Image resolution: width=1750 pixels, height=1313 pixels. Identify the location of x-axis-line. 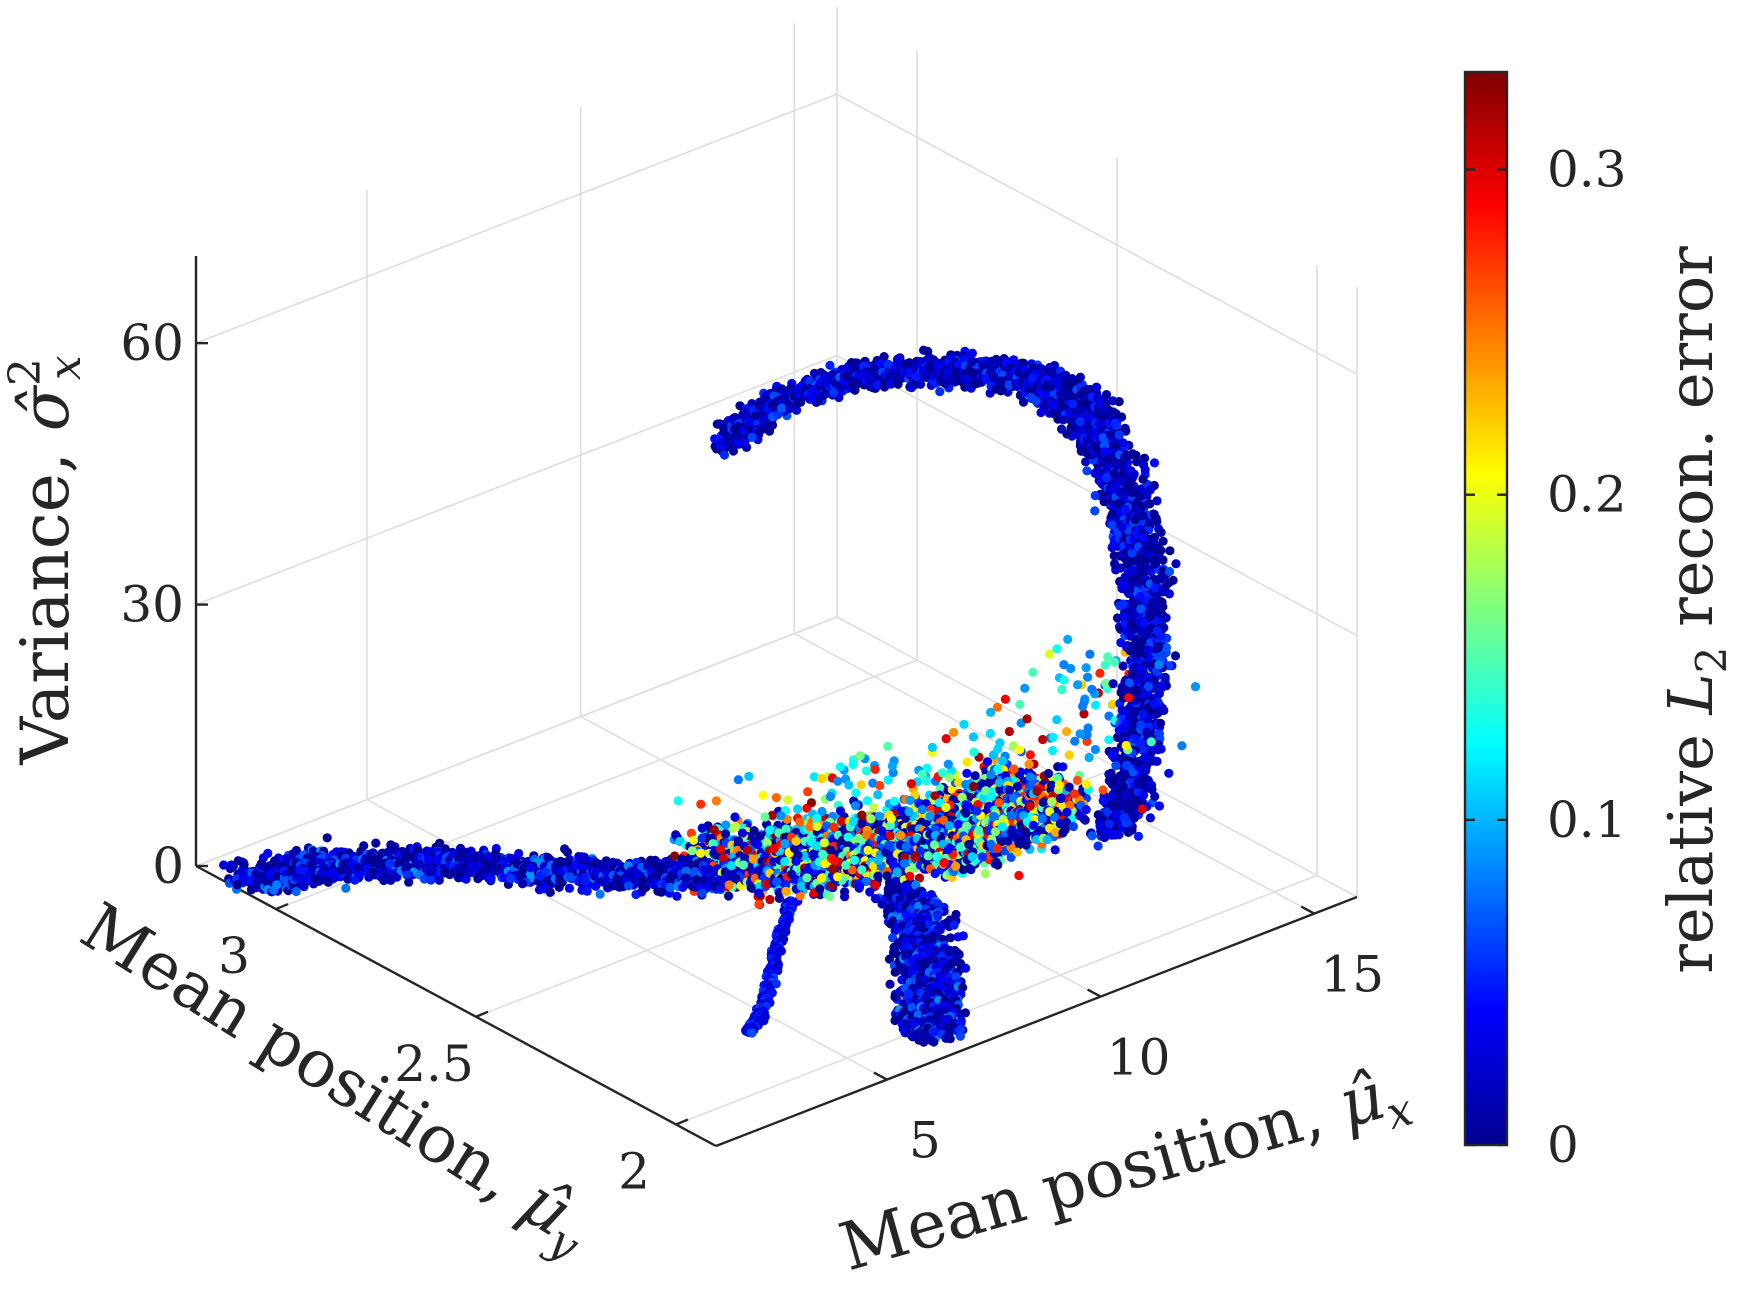
(1036, 1021).